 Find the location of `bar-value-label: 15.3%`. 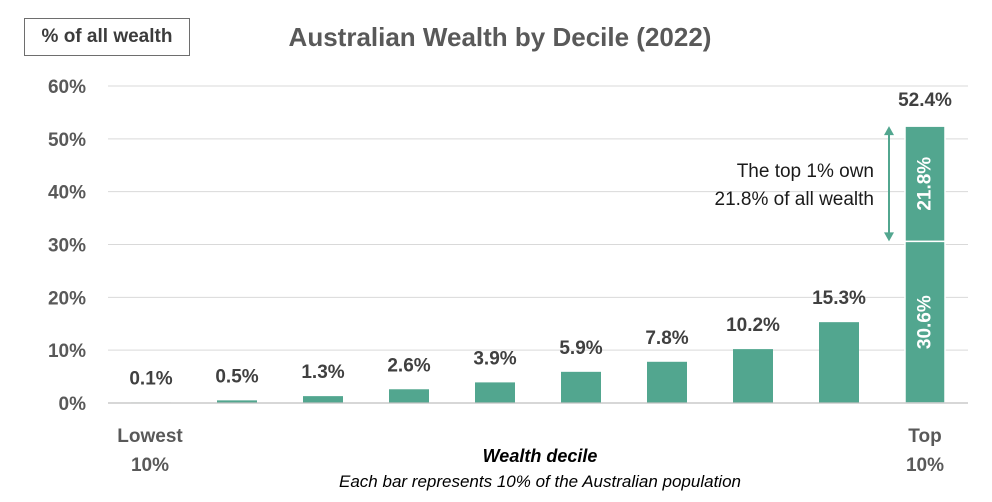

bar-value-label: 15.3% is located at coordinates (839, 298).